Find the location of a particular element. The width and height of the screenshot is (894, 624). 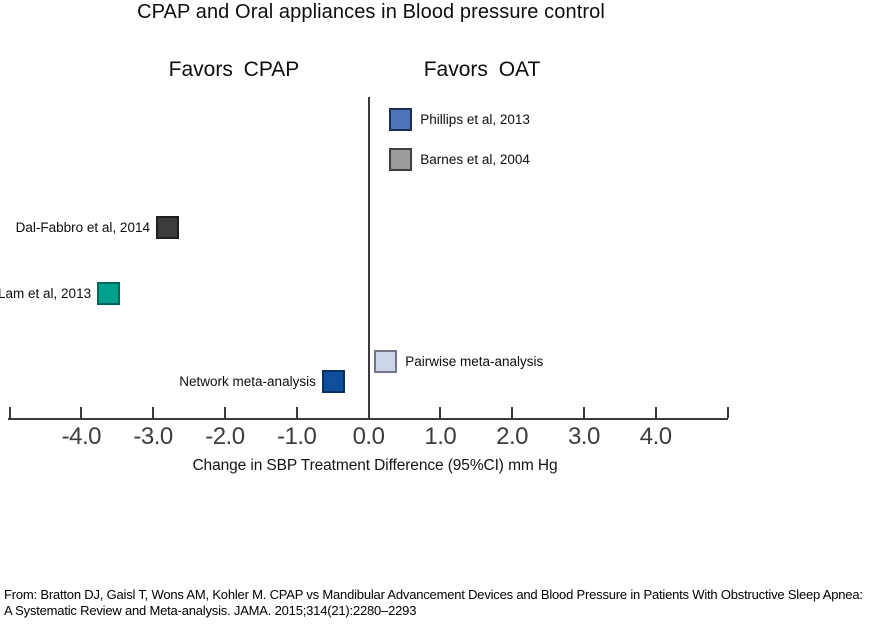

x-axis-line is located at coordinates (368, 419).